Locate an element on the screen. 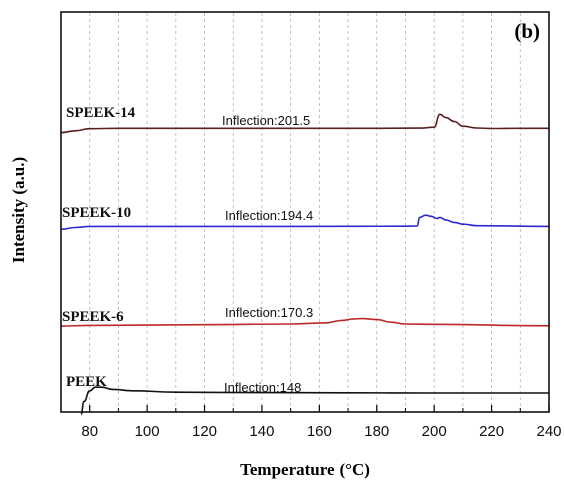 The height and width of the screenshot is (481, 564). series-name-label: SPEEK-6 is located at coordinates (93, 317).